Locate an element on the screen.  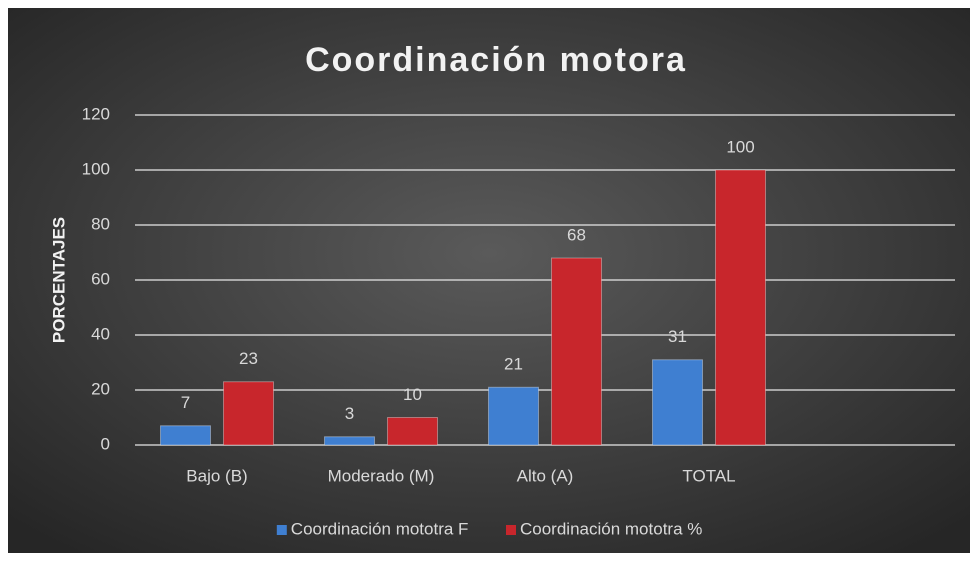
x-tick-label: Bajo (B) is located at coordinates (216, 475).